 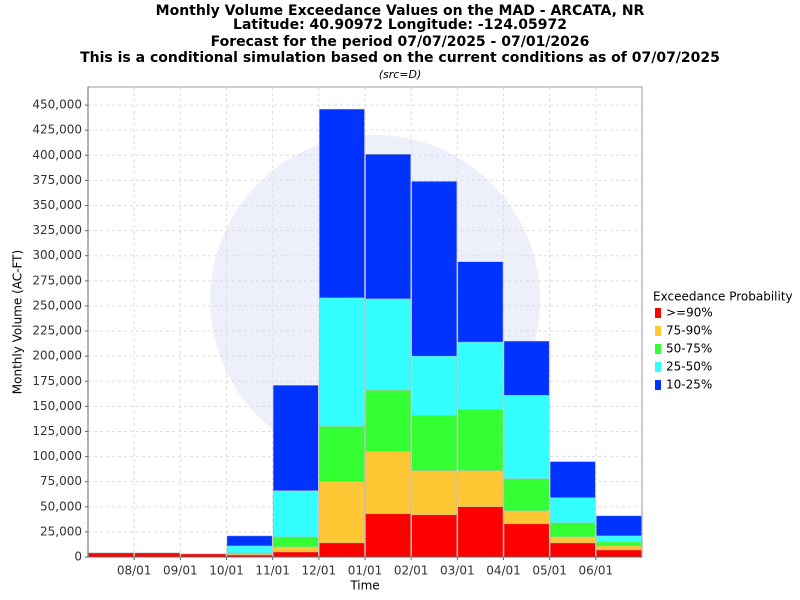 I want to click on legend-label: 10-25%, so click(x=689, y=385).